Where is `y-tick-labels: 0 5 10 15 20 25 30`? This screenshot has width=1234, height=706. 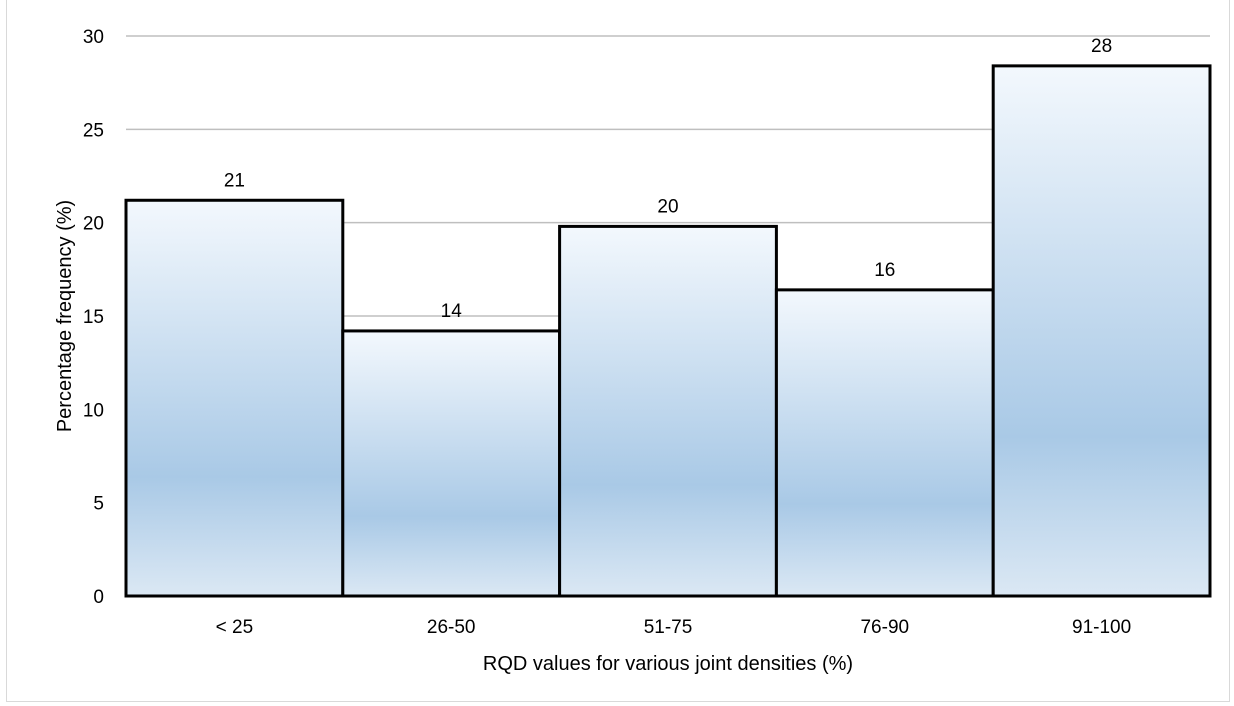 y-tick-labels: 0 5 10 15 20 25 30 is located at coordinates (93, 317).